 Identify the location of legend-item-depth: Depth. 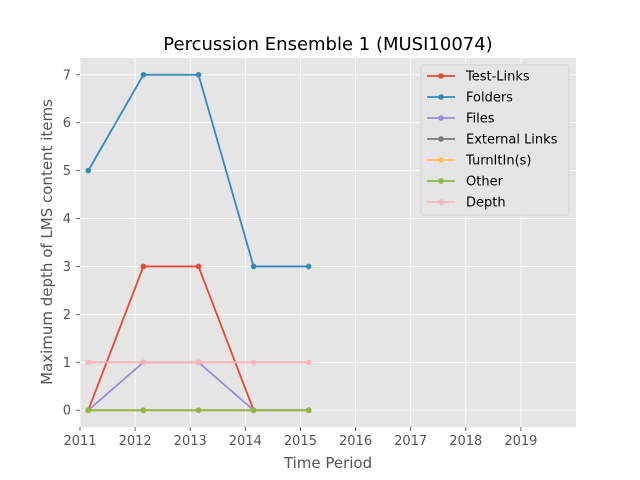
(466, 203).